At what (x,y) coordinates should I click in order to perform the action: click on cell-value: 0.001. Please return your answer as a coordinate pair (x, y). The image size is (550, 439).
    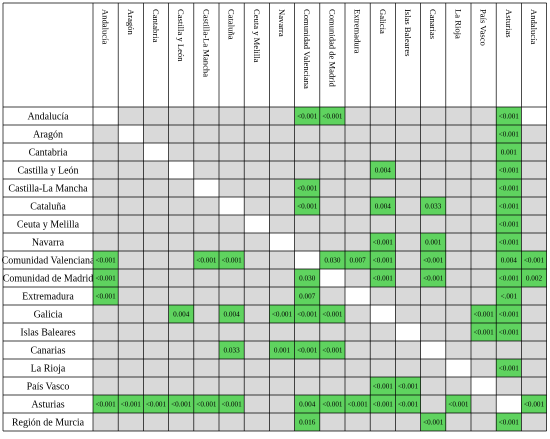
    Looking at the image, I should click on (509, 153).